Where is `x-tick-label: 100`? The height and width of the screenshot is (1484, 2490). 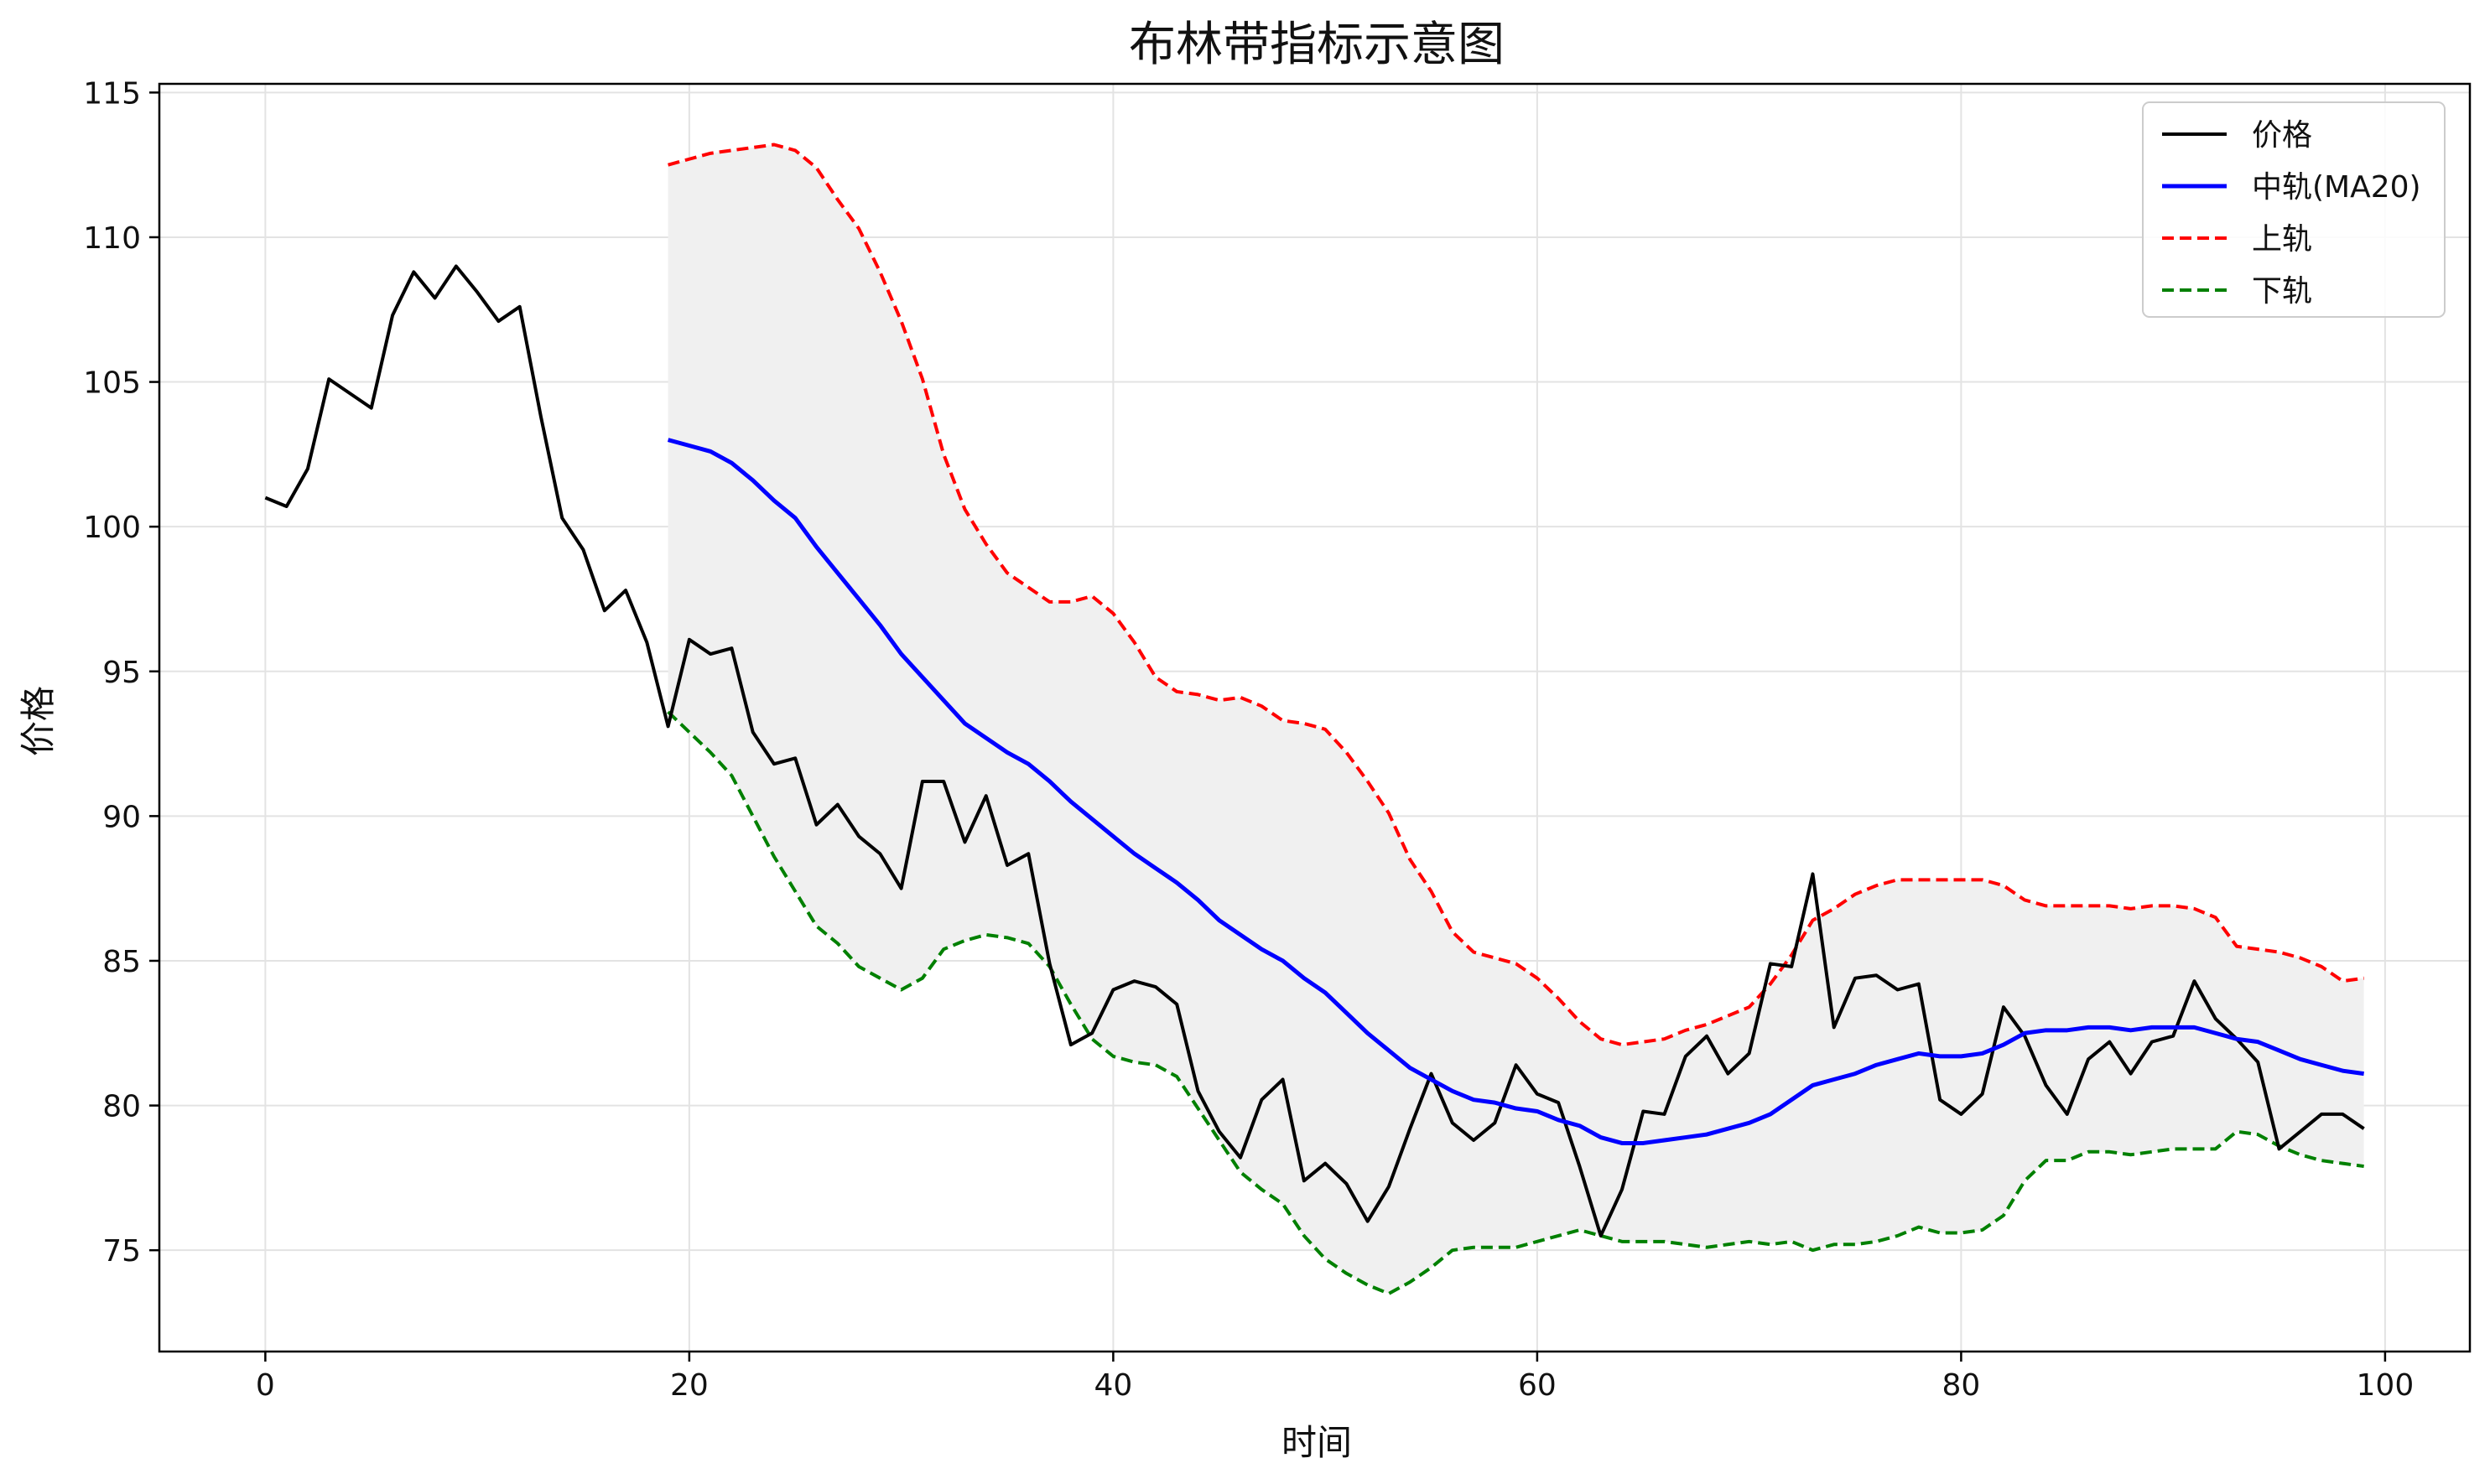
x-tick-label: 100 is located at coordinates (2386, 1385).